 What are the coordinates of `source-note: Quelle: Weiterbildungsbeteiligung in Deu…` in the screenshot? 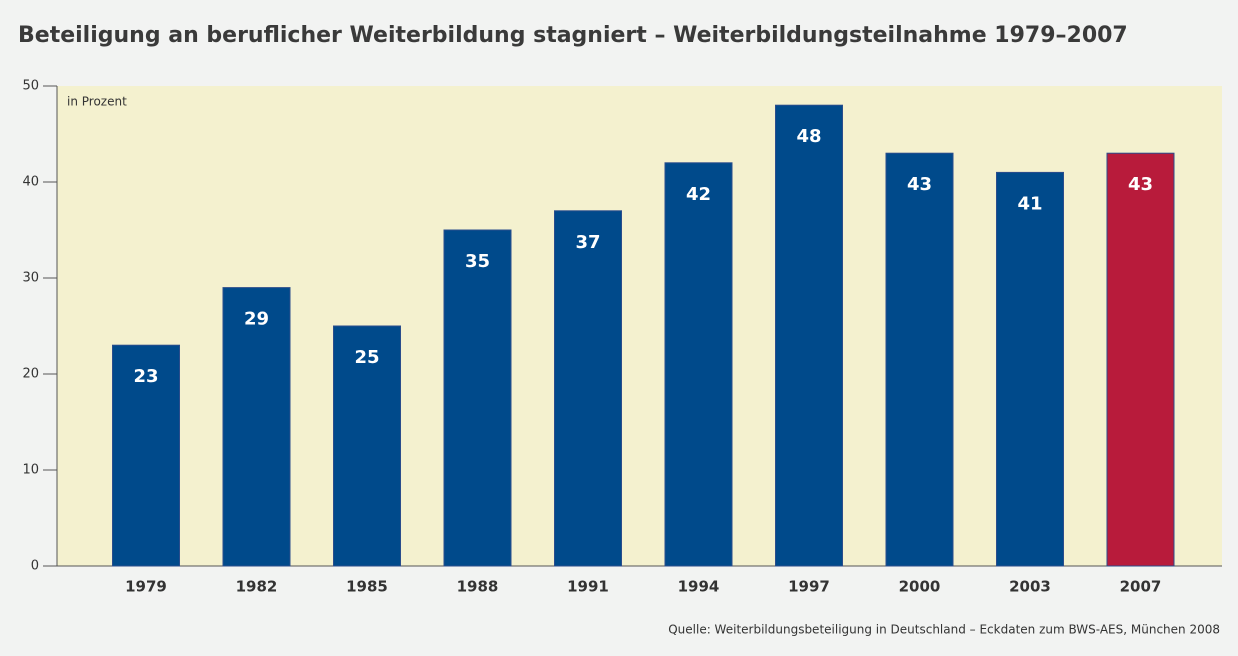 It's located at (944, 630).